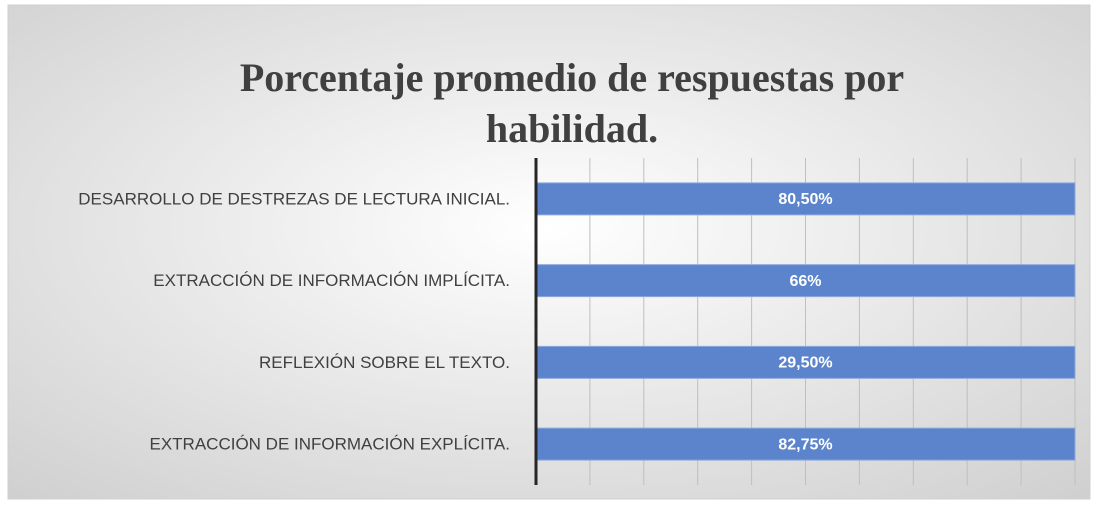  What do you see at coordinates (805, 281) in the screenshot?
I see `value-label: 66%` at bounding box center [805, 281].